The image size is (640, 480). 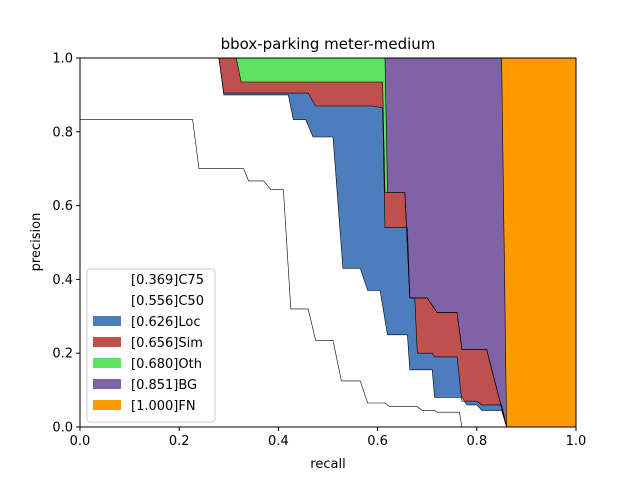 What do you see at coordinates (278, 441) in the screenshot?
I see `x-tick-label: 0.4` at bounding box center [278, 441].